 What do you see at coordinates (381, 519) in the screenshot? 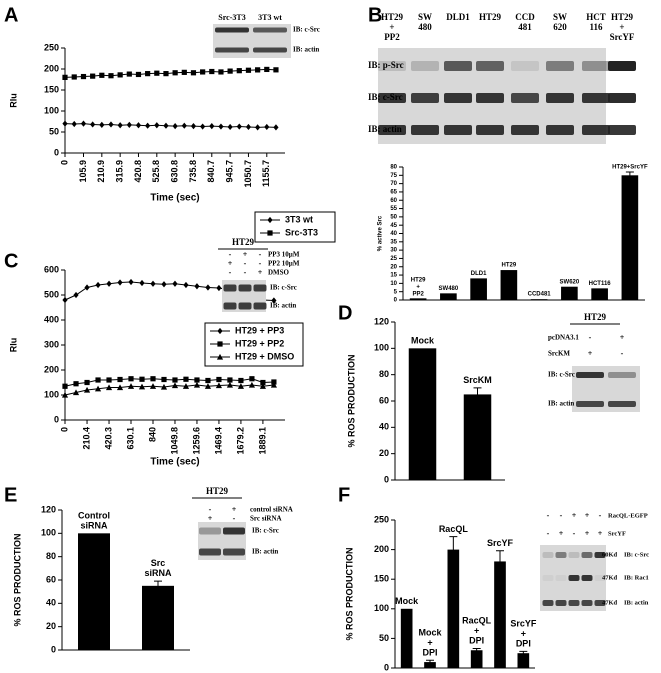
I see `y-tick-label: 250` at bounding box center [381, 519].